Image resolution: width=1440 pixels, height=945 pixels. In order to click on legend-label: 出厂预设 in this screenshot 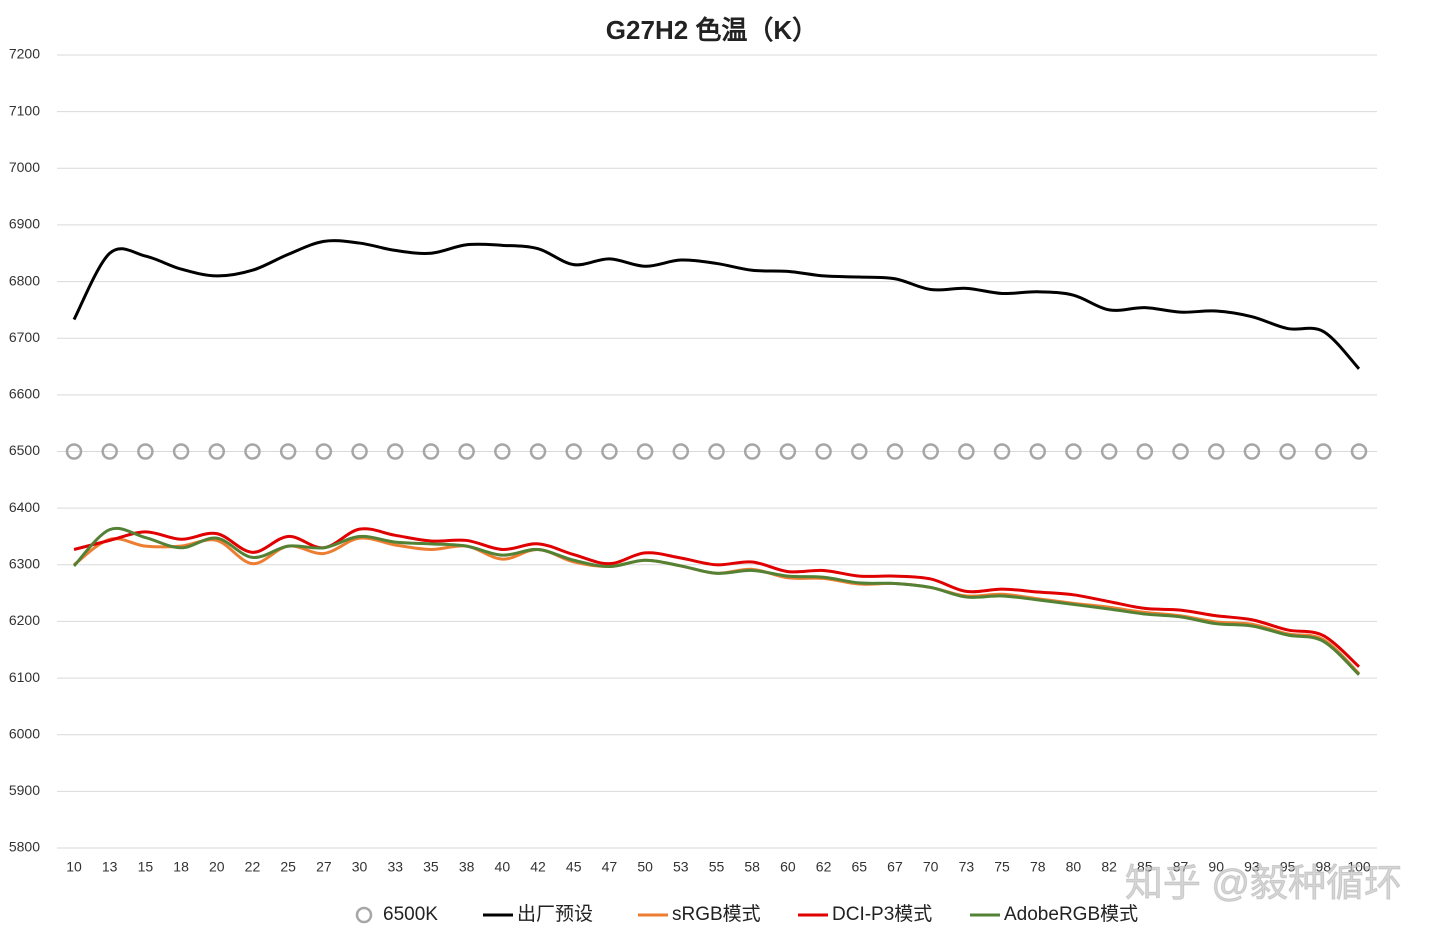, I will do `click(555, 914)`.